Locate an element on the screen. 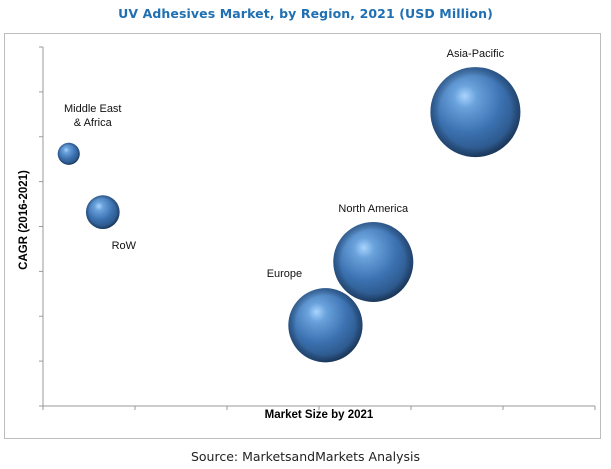 The width and height of the screenshot is (611, 469). bubble-label-line: North America is located at coordinates (373, 209).